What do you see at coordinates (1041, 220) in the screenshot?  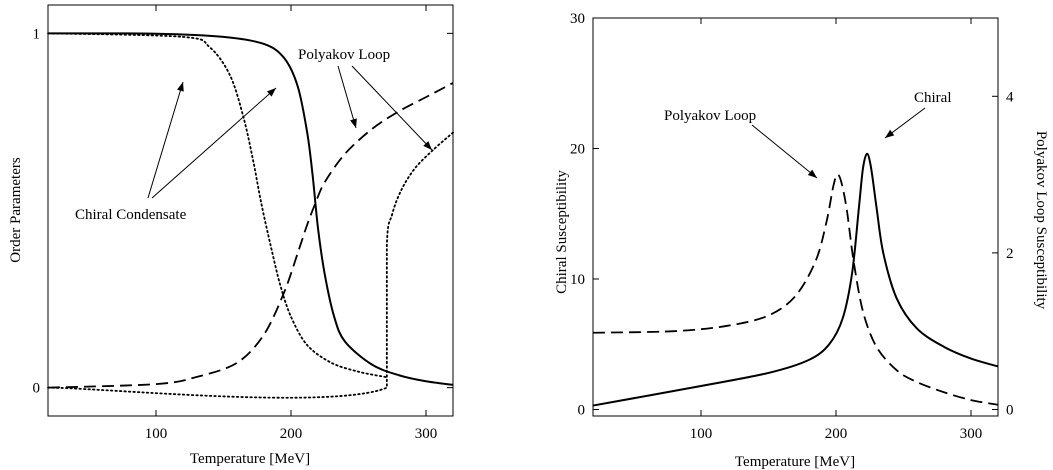 I see `y2-axis-label: Polyakov Loop Susceptibility` at bounding box center [1041, 220].